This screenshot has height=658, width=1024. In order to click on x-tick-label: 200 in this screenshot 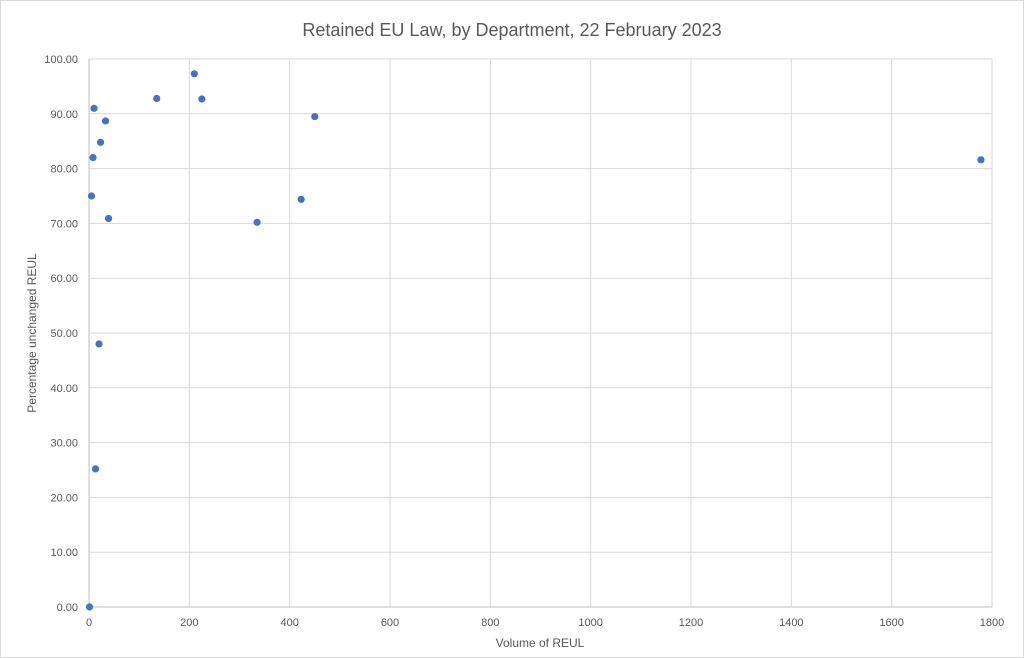, I will do `click(189, 623)`.